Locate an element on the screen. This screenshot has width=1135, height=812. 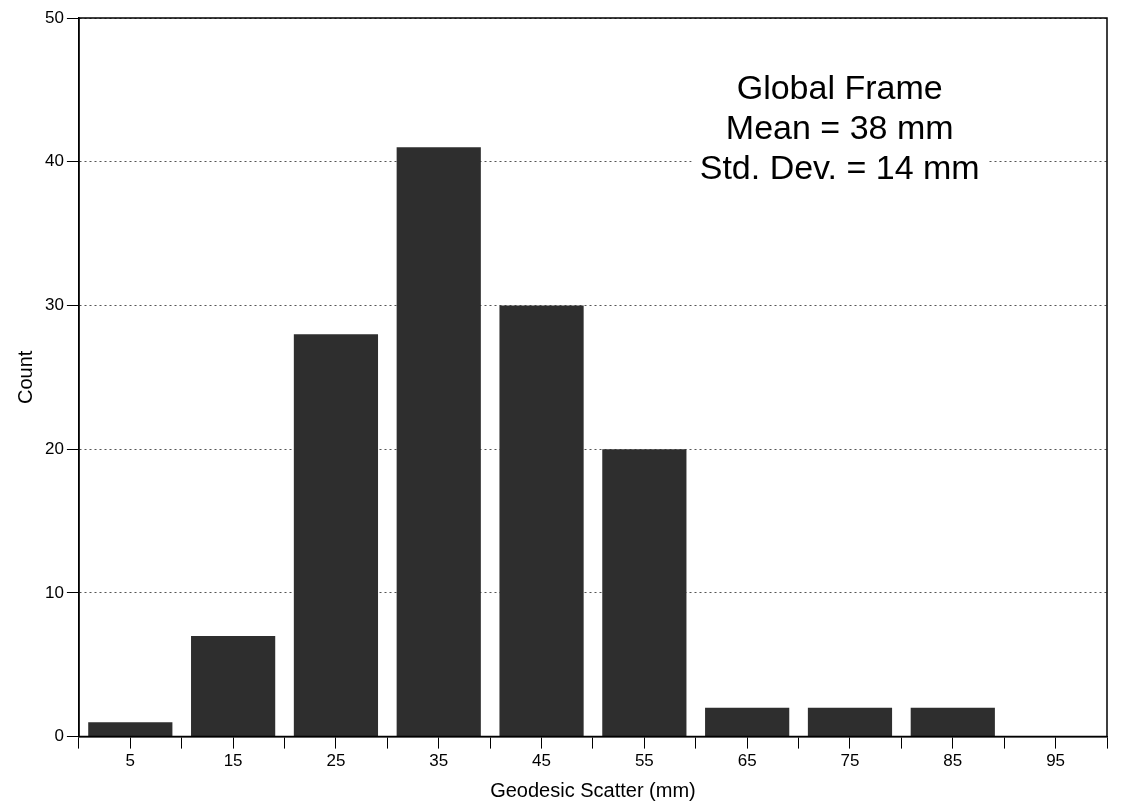
annotation: Global Frame is located at coordinates (839, 87).